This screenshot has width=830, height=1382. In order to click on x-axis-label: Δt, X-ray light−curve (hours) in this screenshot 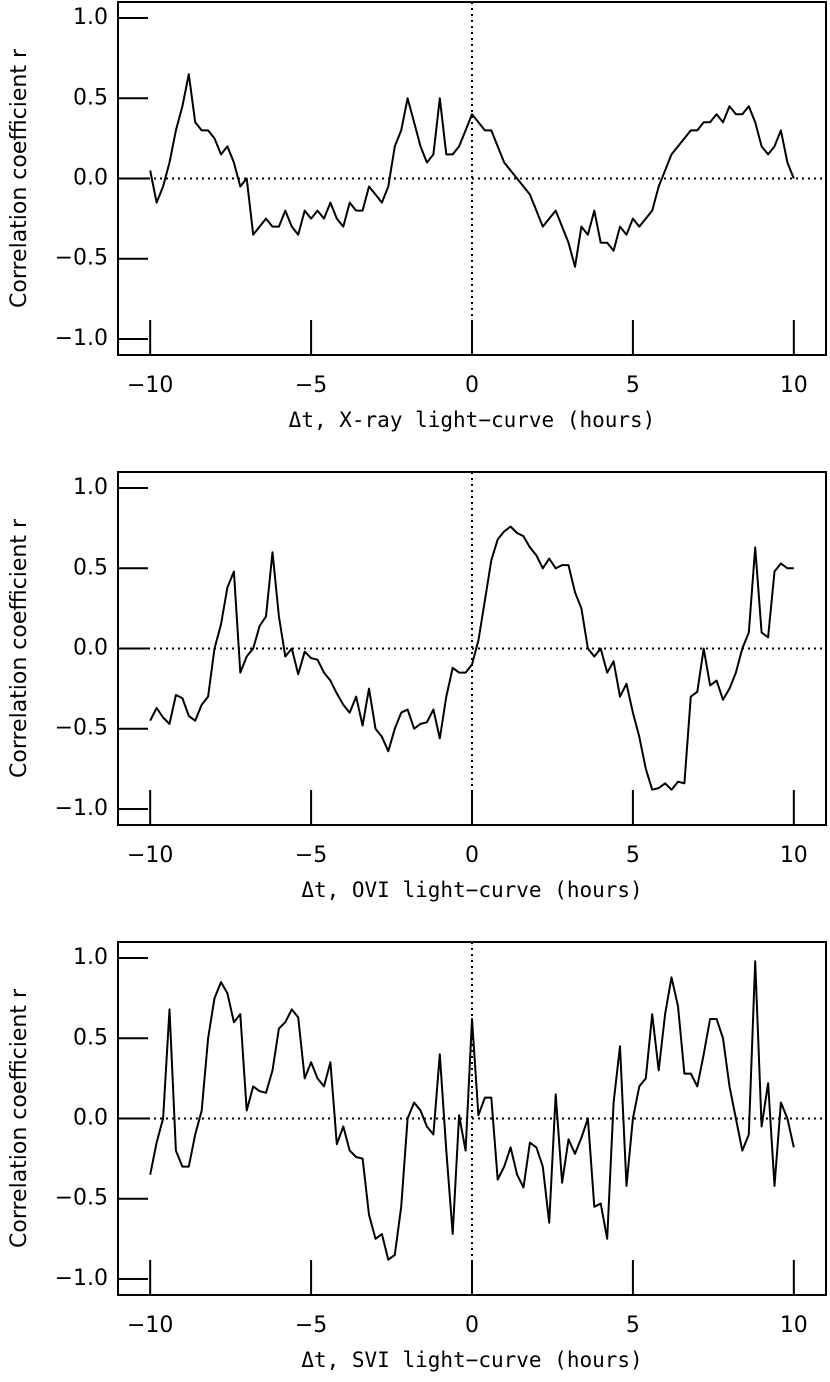, I will do `click(472, 420)`.